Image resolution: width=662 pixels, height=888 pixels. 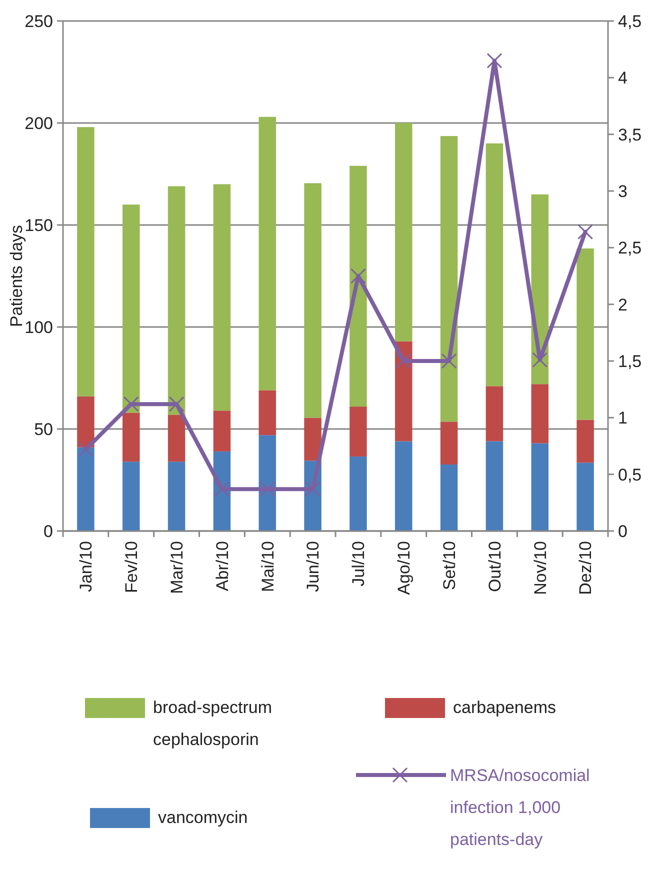 I want to click on y2-tick-label: 4,5, so click(x=630, y=21).